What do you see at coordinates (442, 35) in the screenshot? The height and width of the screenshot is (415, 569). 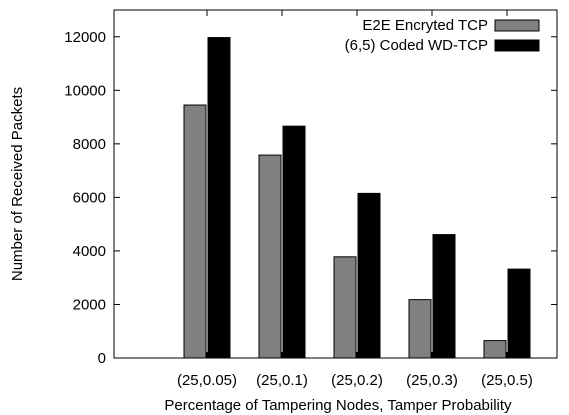 I see `legend: E2E Encryted TCP (6,5) Coded WD-TCP` at bounding box center [442, 35].